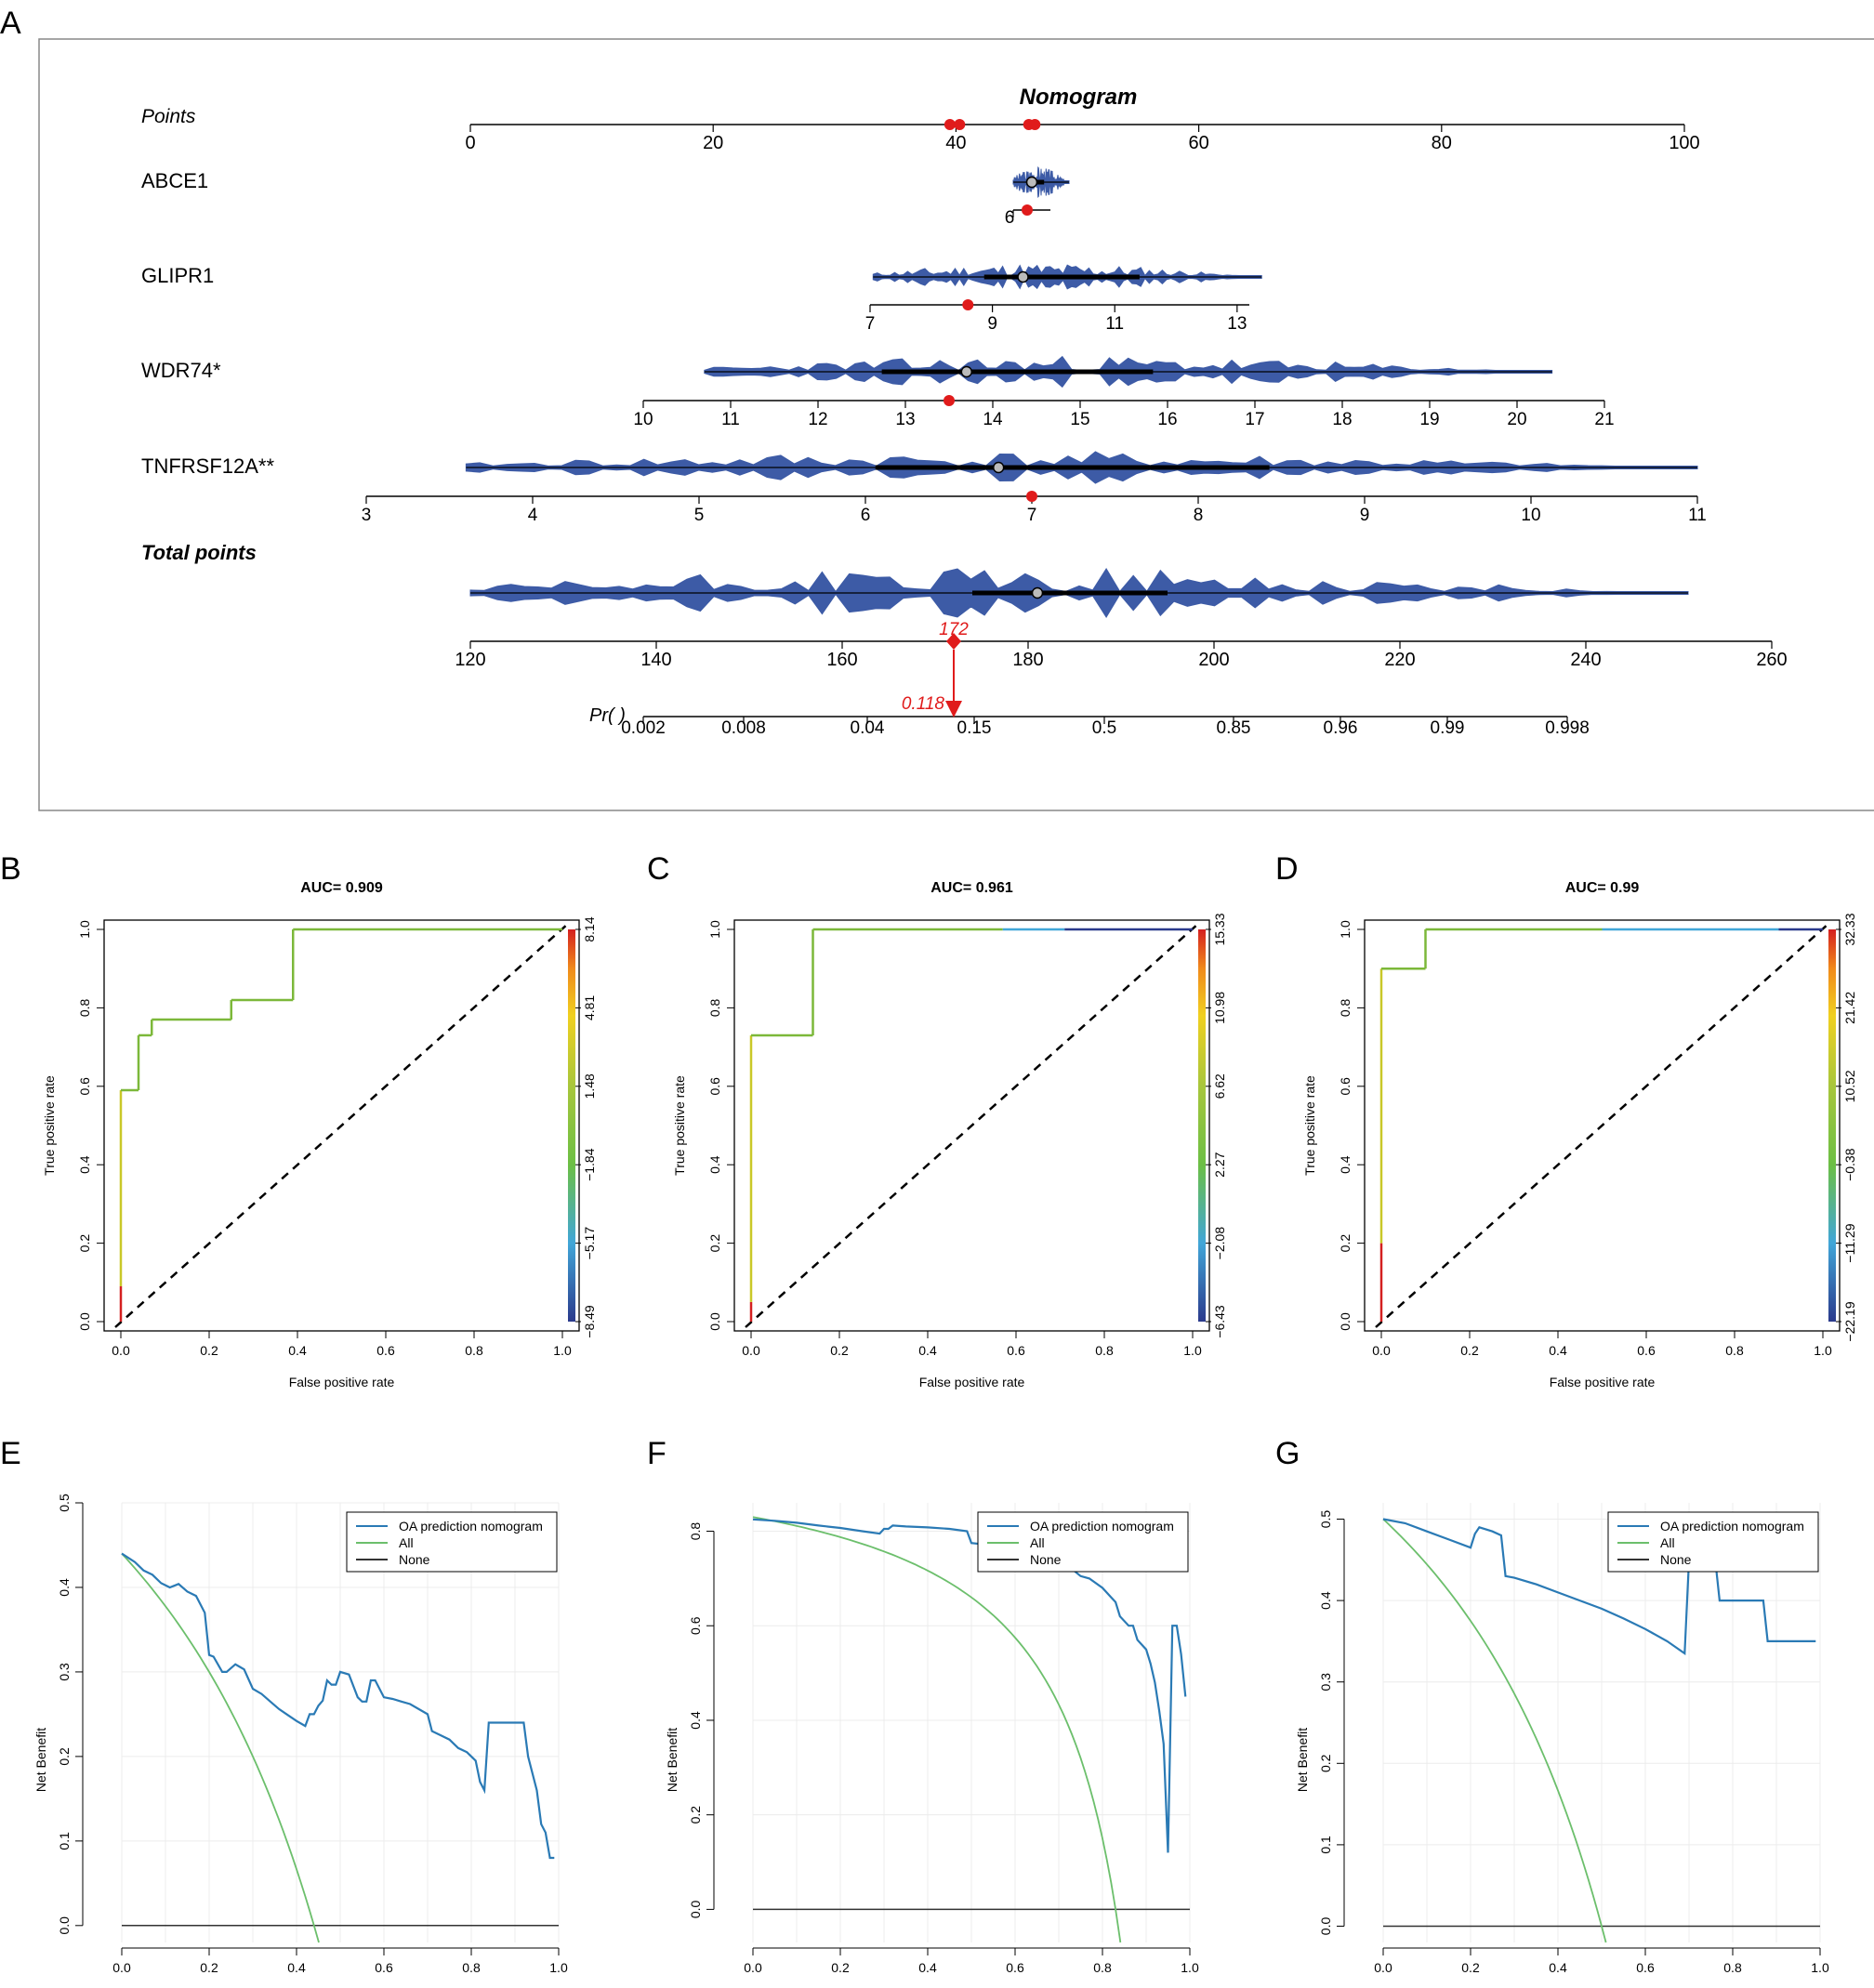 The width and height of the screenshot is (1874, 1988). I want to click on roc-c-colorbar-label: 10.98, so click(1219, 1008).